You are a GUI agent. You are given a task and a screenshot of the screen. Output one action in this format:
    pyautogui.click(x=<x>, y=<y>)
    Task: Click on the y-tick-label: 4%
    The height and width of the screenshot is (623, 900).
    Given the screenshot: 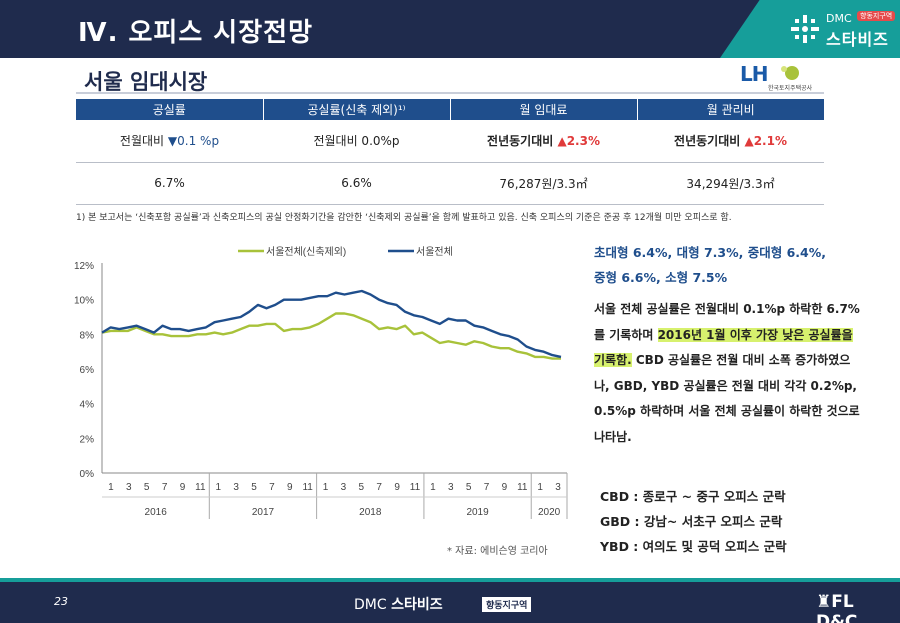 What is the action you would take?
    pyautogui.click(x=87, y=405)
    